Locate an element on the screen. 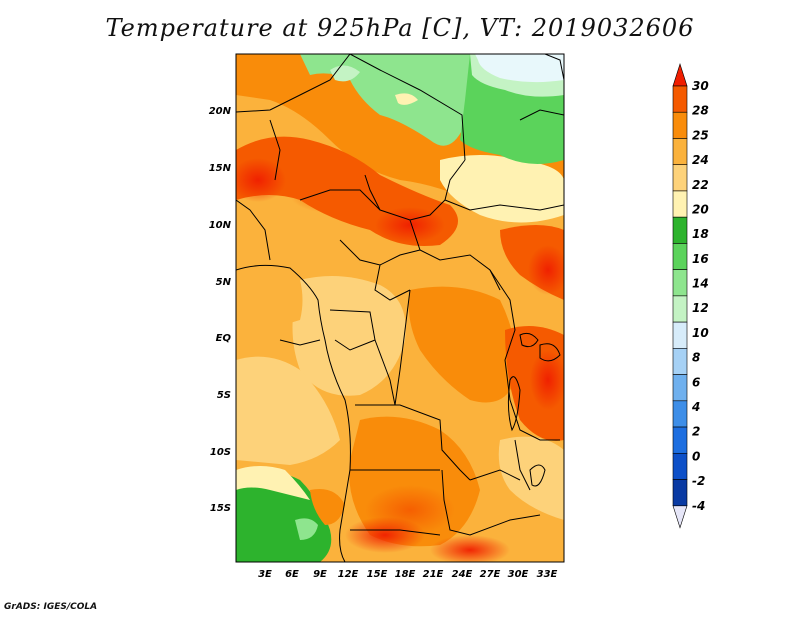 The width and height of the screenshot is (800, 618). colorbar-label: 16 is located at coordinates (700, 259).